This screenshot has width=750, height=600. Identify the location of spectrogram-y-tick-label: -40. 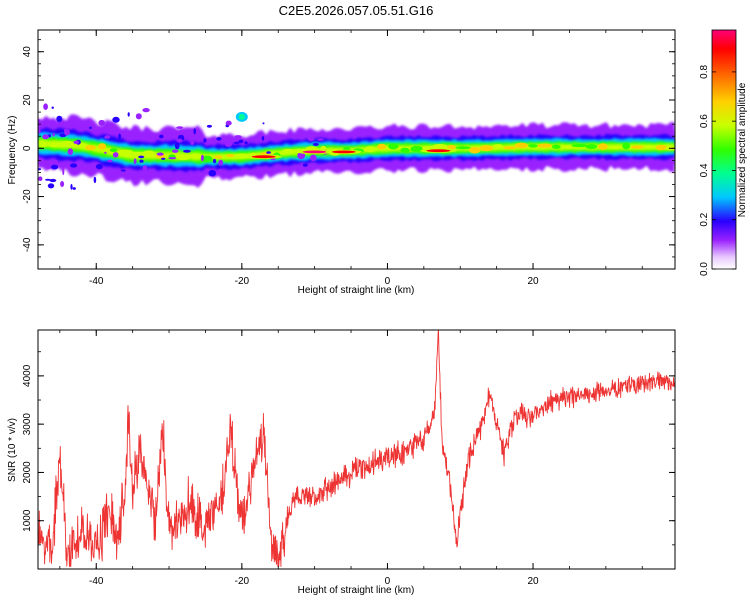
(27, 244).